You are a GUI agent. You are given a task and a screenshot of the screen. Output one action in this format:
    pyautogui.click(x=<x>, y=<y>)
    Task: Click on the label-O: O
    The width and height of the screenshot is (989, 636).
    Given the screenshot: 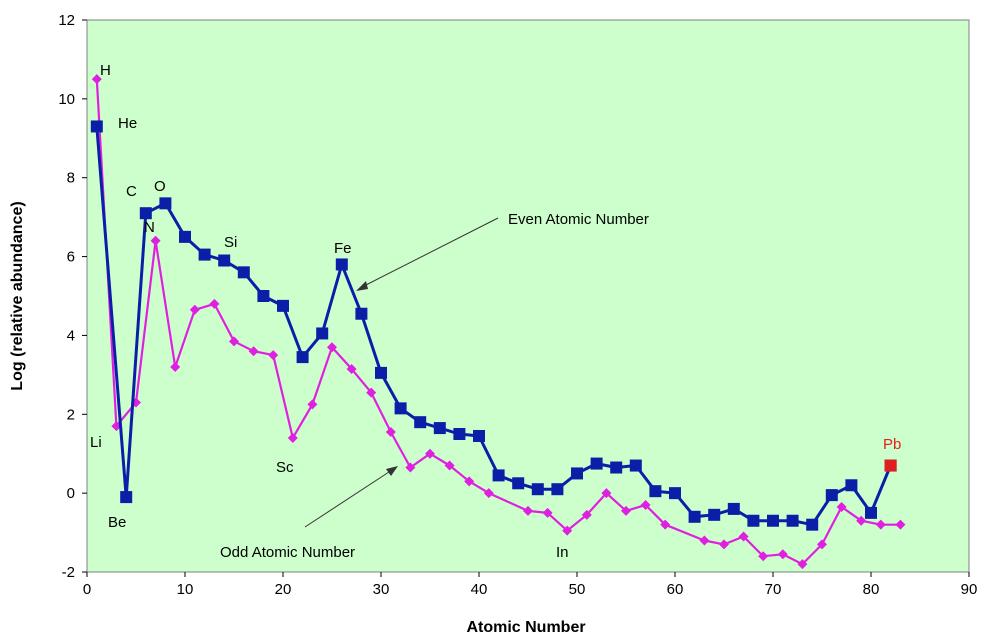 What is the action you would take?
    pyautogui.click(x=160, y=186)
    